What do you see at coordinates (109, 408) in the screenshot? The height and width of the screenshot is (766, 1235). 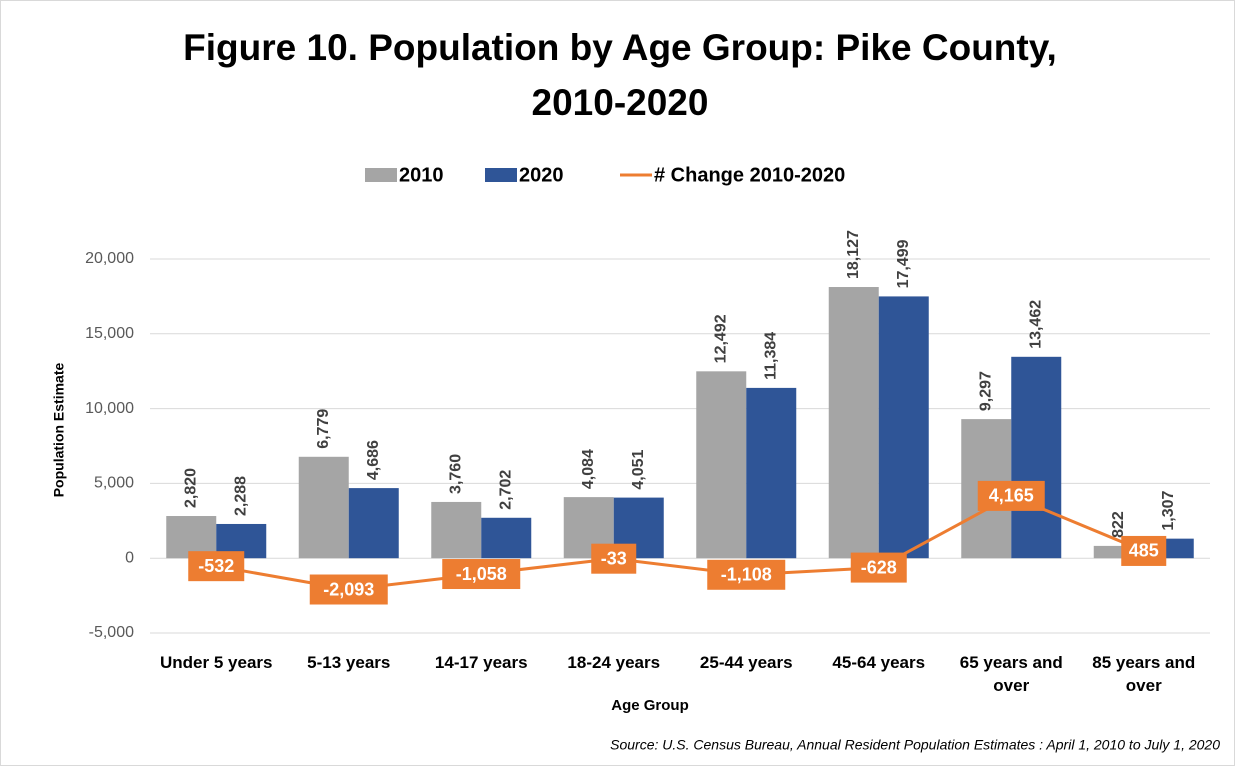 I see `y-tick-label: 10,000` at bounding box center [109, 408].